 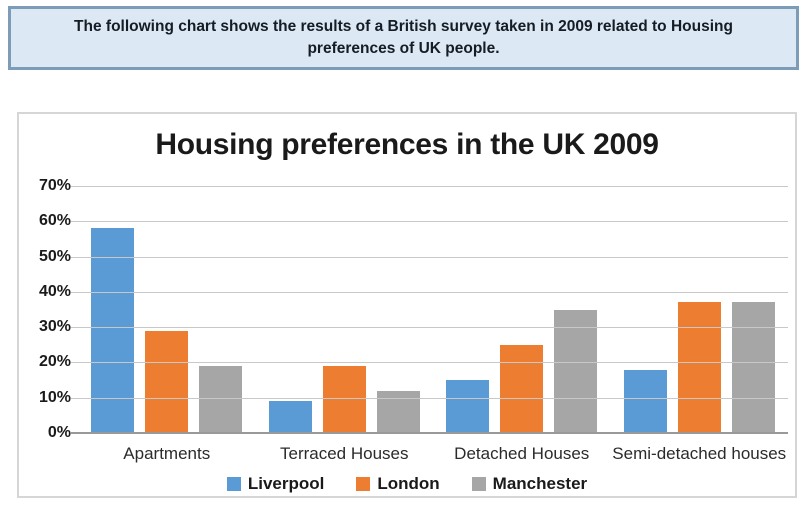 What do you see at coordinates (167, 453) in the screenshot?
I see `x-category-label: Apartments` at bounding box center [167, 453].